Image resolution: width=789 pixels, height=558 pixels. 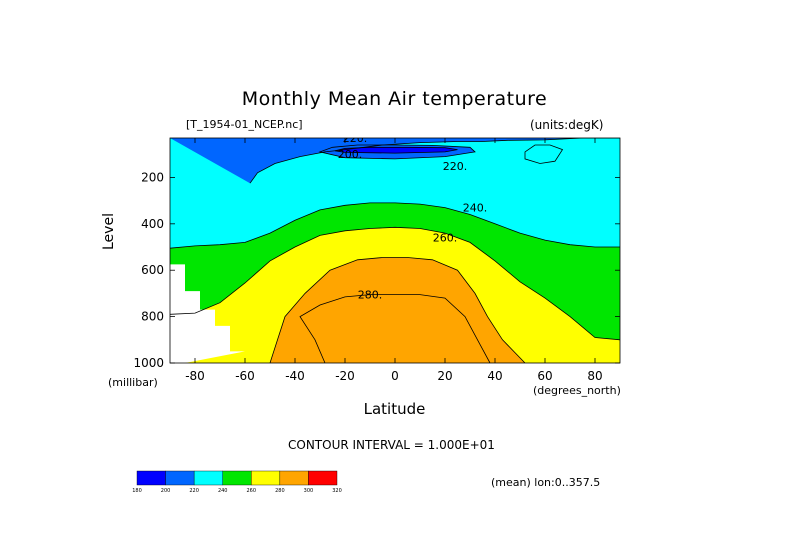 I want to click on contour-line-200-low, so click(x=397, y=152).